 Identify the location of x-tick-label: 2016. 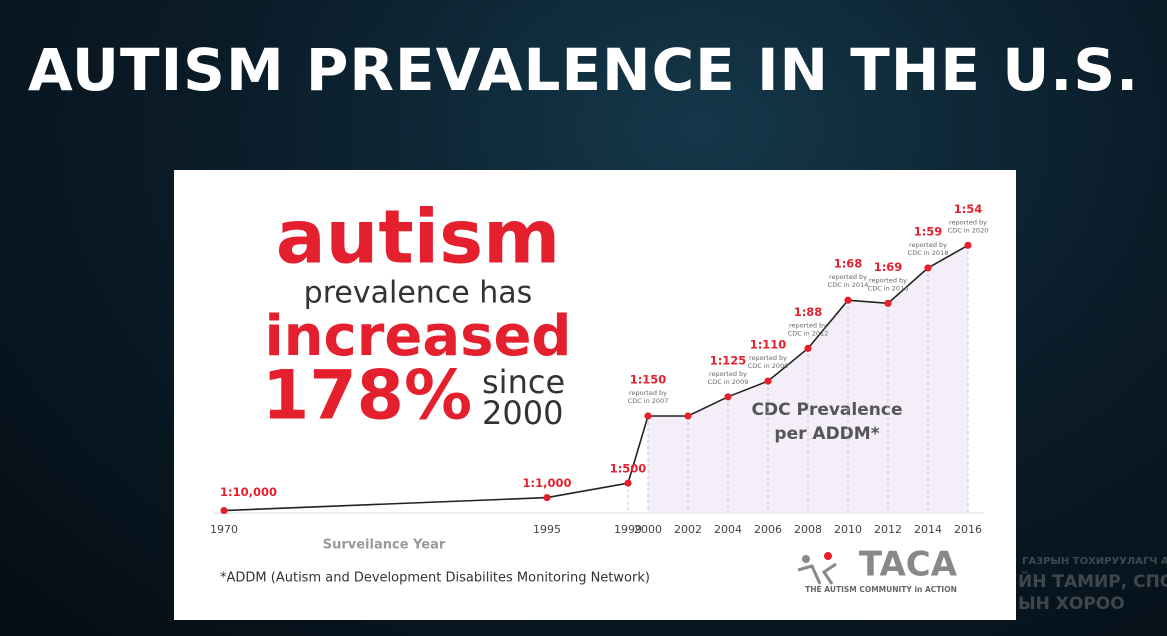
(968, 529).